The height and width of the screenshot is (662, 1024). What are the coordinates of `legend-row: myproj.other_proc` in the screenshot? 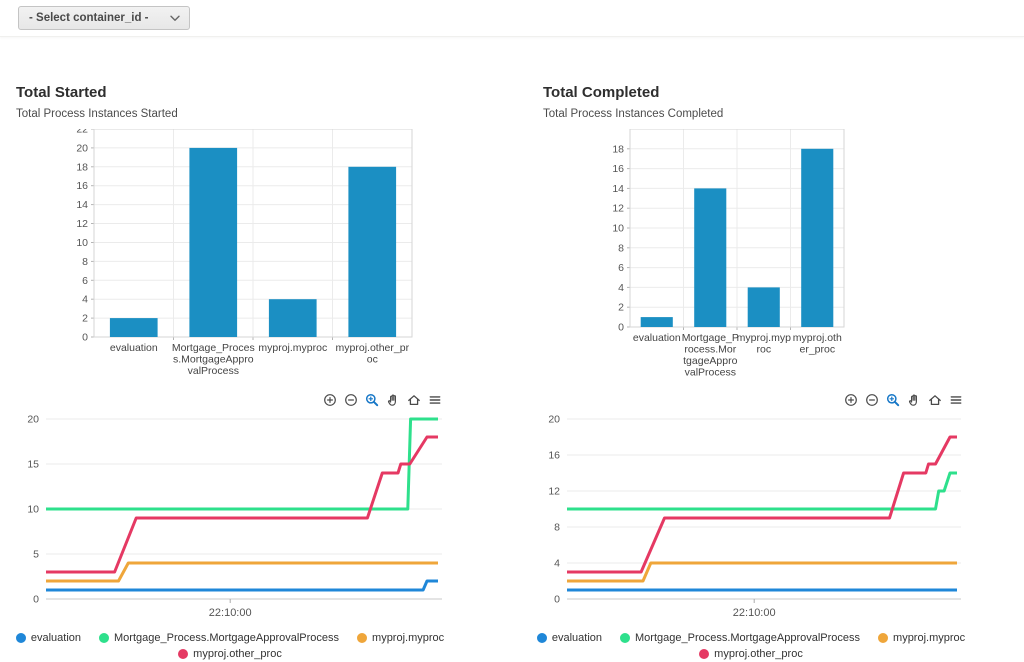 It's located at (751, 654).